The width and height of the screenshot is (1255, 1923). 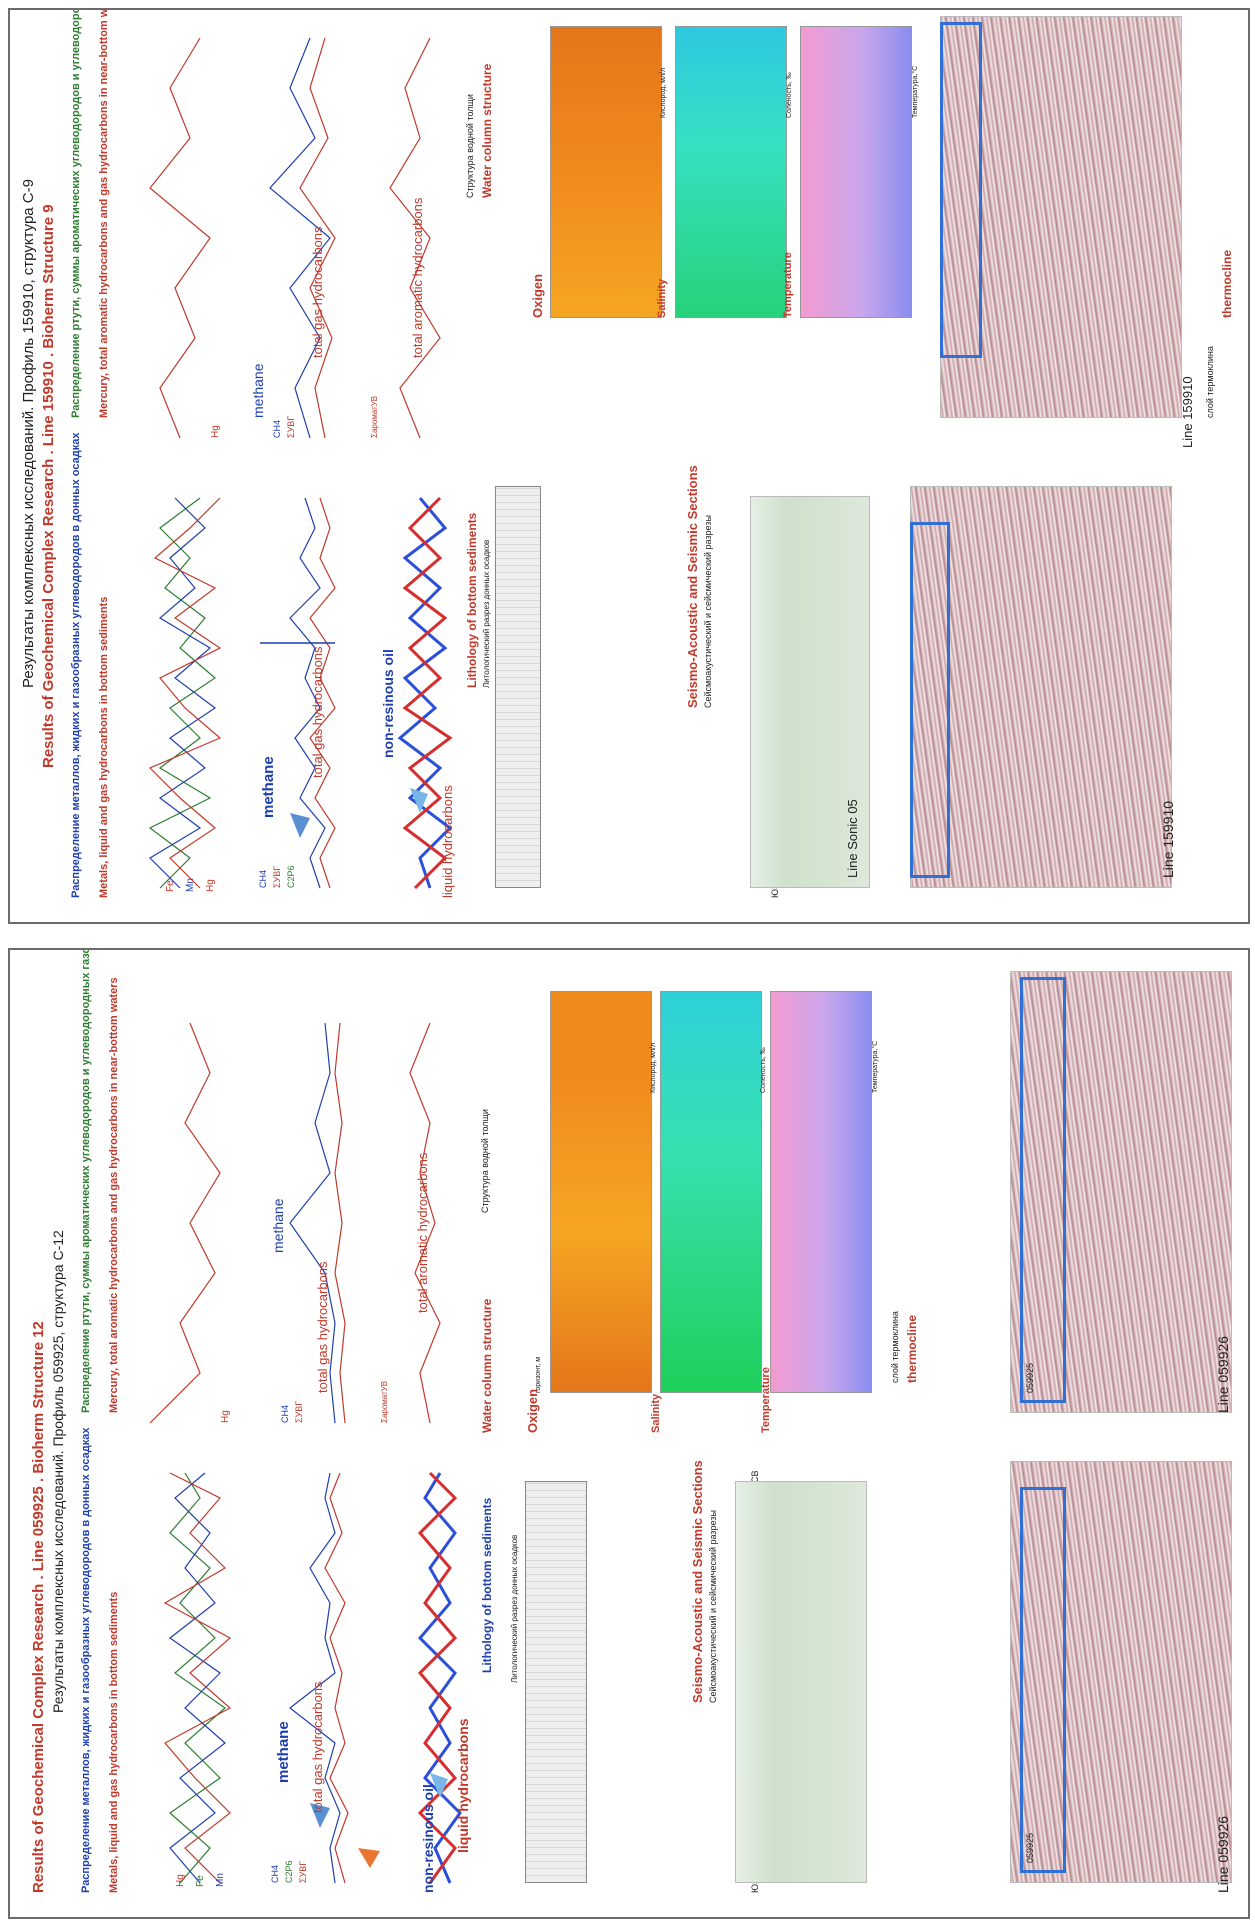 What do you see at coordinates (1187, 412) in the screenshot?
I see `seis-line-label-right: Line 159910` at bounding box center [1187, 412].